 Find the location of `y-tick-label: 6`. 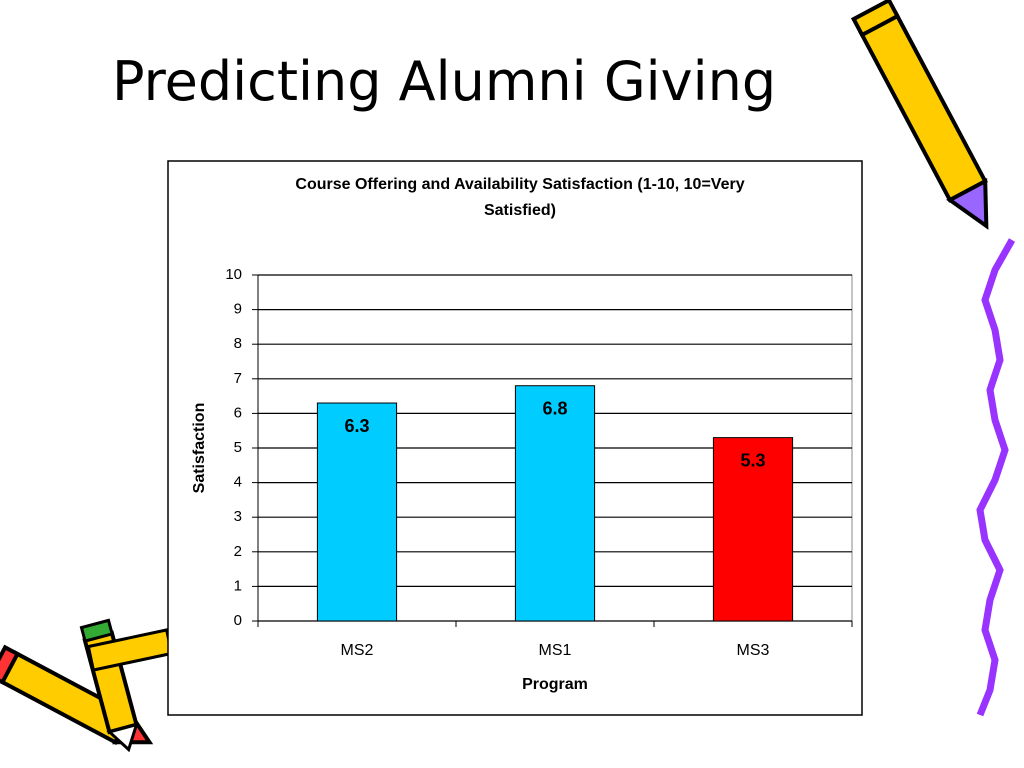

y-tick-label: 6 is located at coordinates (238, 412).